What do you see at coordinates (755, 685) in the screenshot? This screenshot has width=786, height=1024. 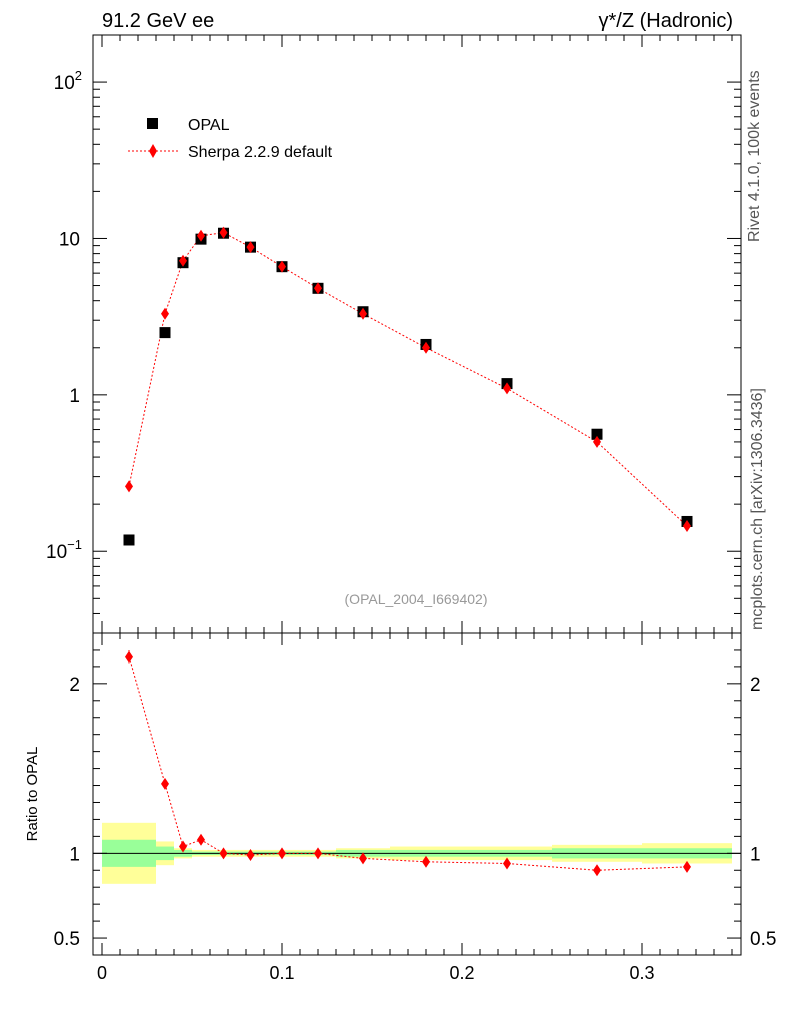 I see `ratio-y-tick-label-right: 2` at bounding box center [755, 685].